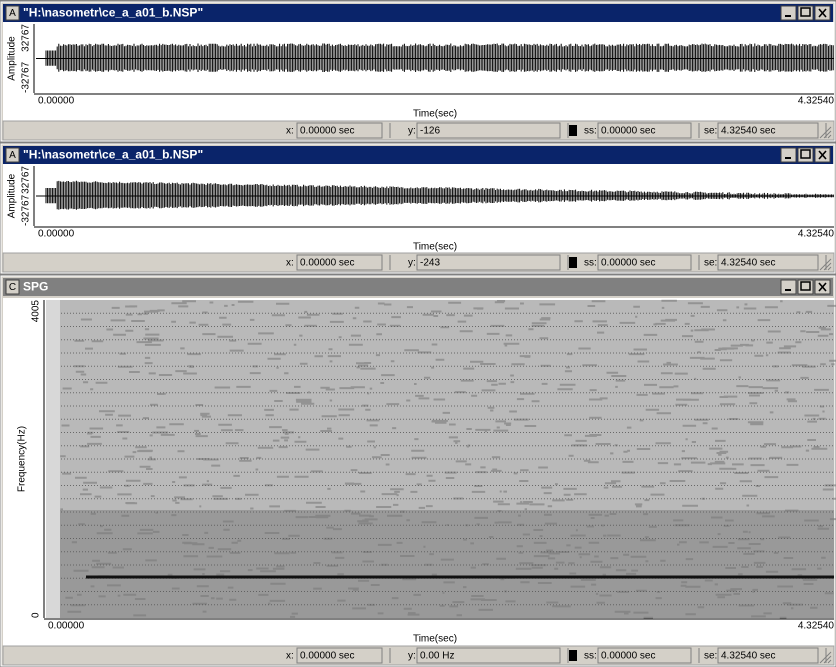 This screenshot has height=667, width=836. I want to click on plot-area, so click(418, 211).